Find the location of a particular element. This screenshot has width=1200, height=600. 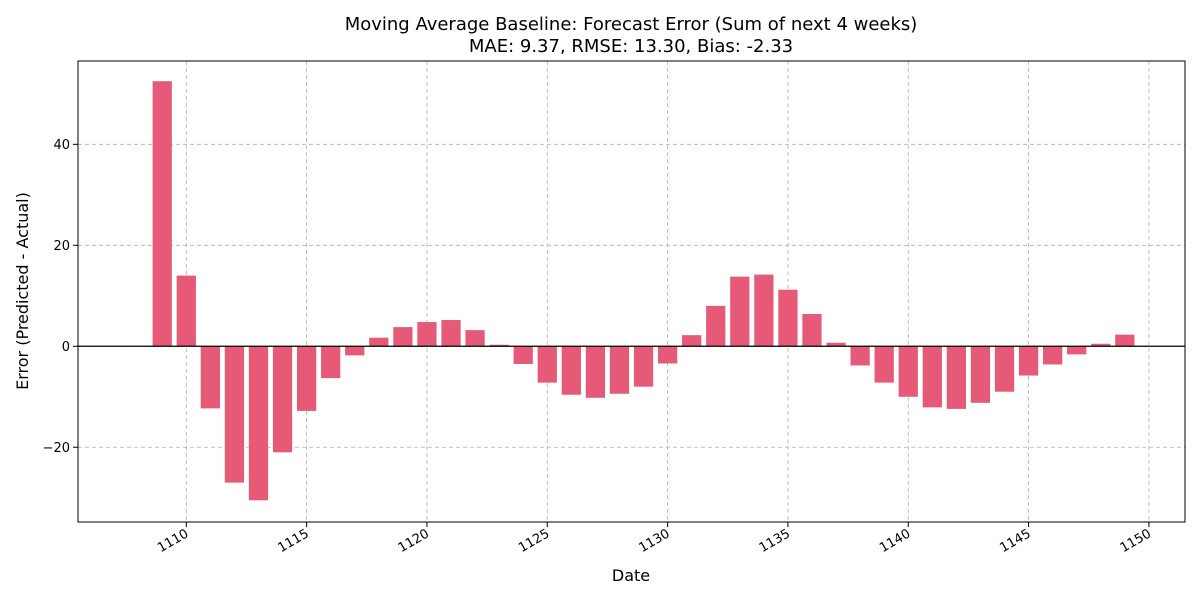

y-tick-label: −20 is located at coordinates (56, 448).